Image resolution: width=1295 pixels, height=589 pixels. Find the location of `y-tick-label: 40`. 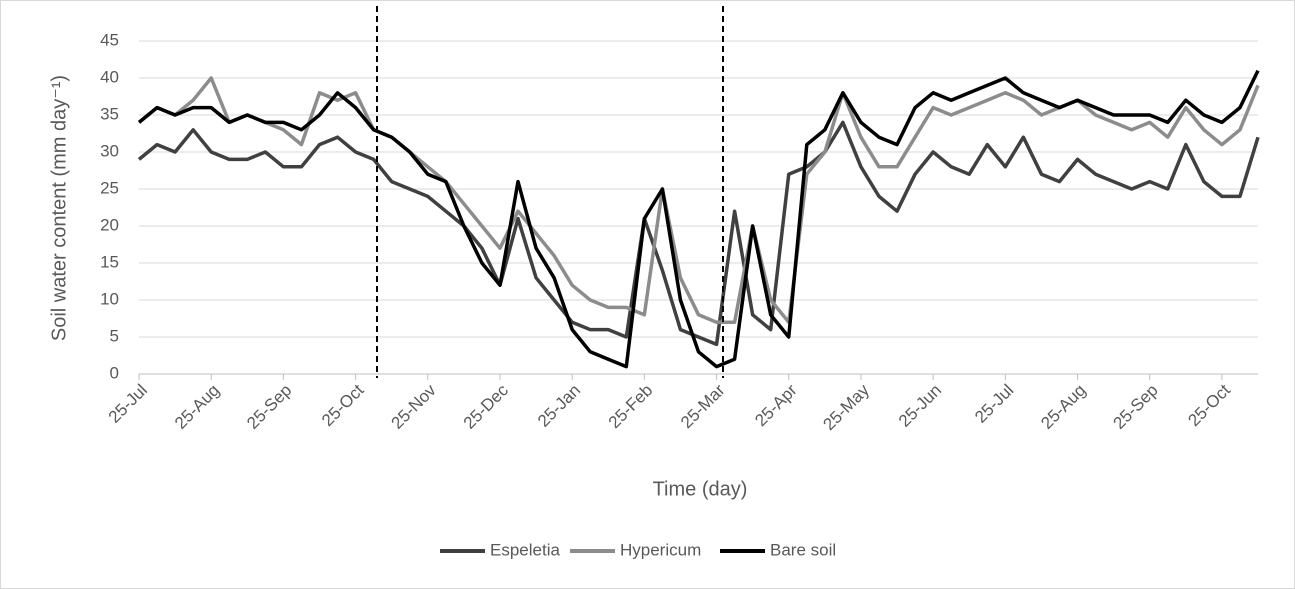

y-tick-label: 40 is located at coordinates (109, 76).